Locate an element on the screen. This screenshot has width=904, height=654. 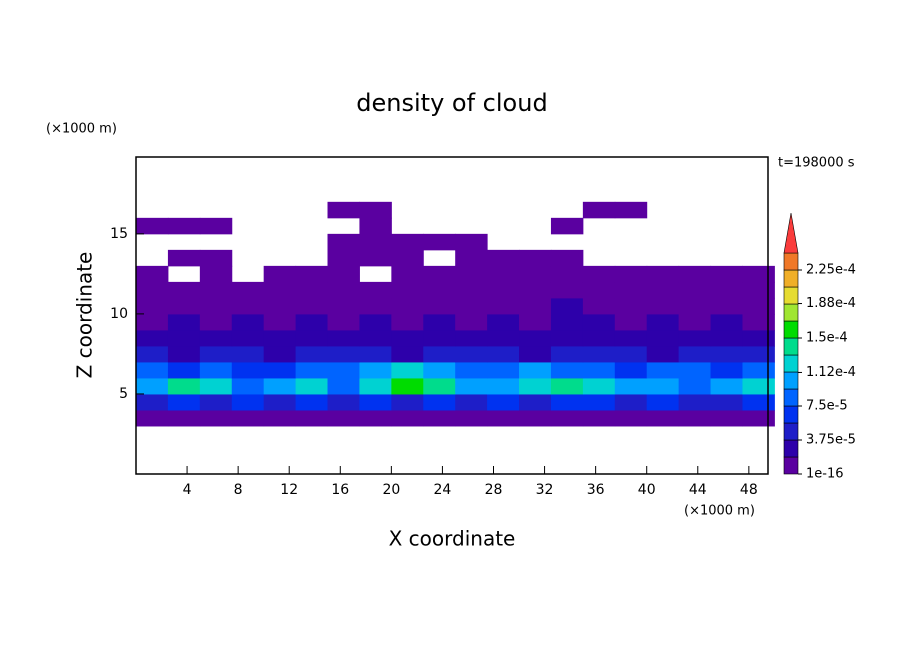
chart-title: density of cloud is located at coordinates (451, 103).